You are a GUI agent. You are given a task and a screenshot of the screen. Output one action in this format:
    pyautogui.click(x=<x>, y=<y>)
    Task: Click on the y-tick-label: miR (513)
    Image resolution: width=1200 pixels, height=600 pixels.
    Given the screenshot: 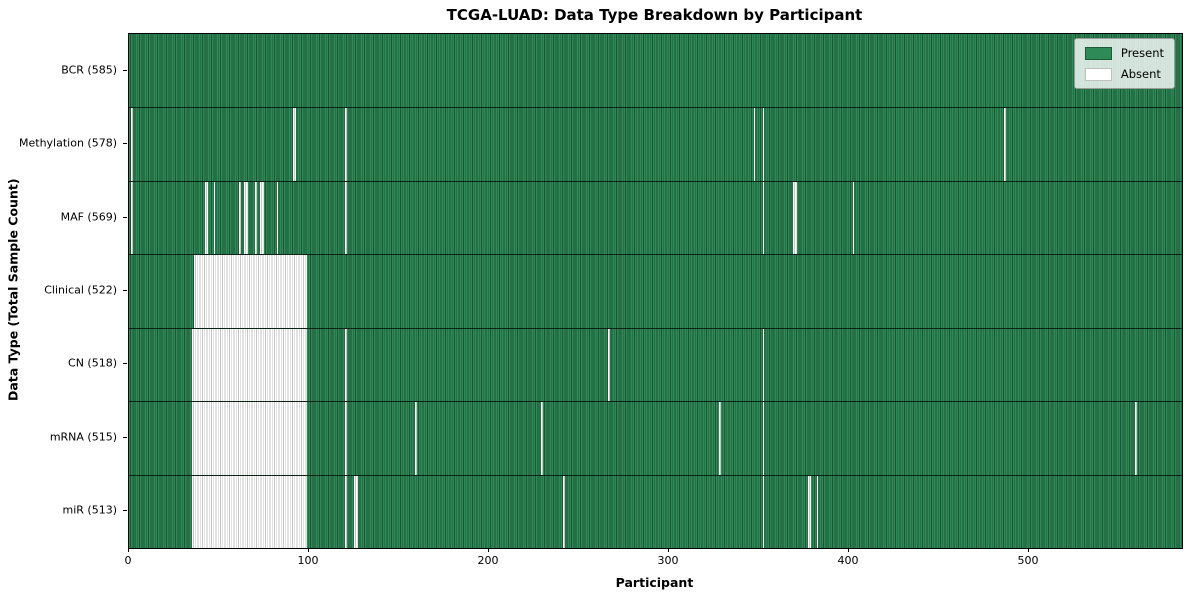 What is the action you would take?
    pyautogui.click(x=90, y=510)
    